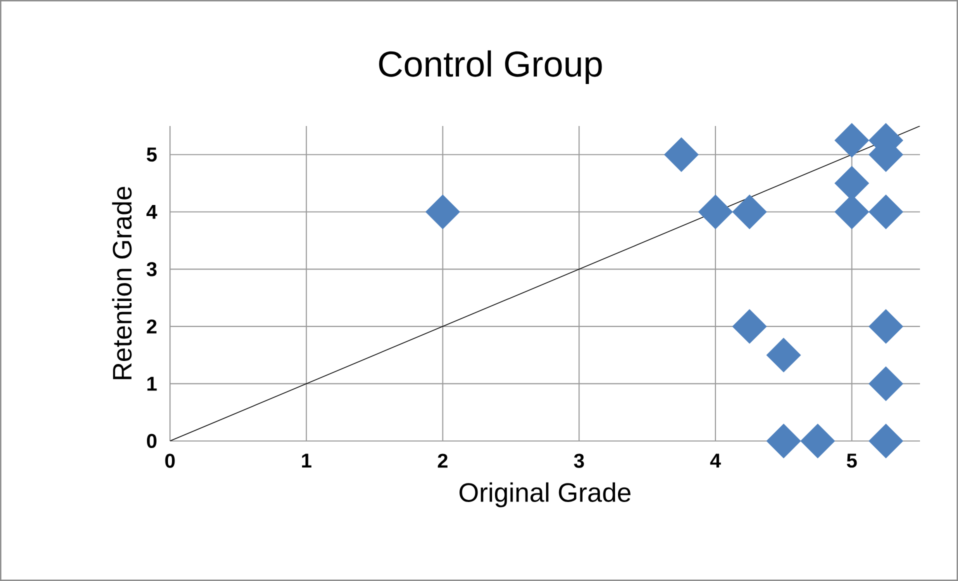 This screenshot has height=581, width=958. Describe the element at coordinates (851, 461) in the screenshot. I see `x-tick-label: 5` at that location.